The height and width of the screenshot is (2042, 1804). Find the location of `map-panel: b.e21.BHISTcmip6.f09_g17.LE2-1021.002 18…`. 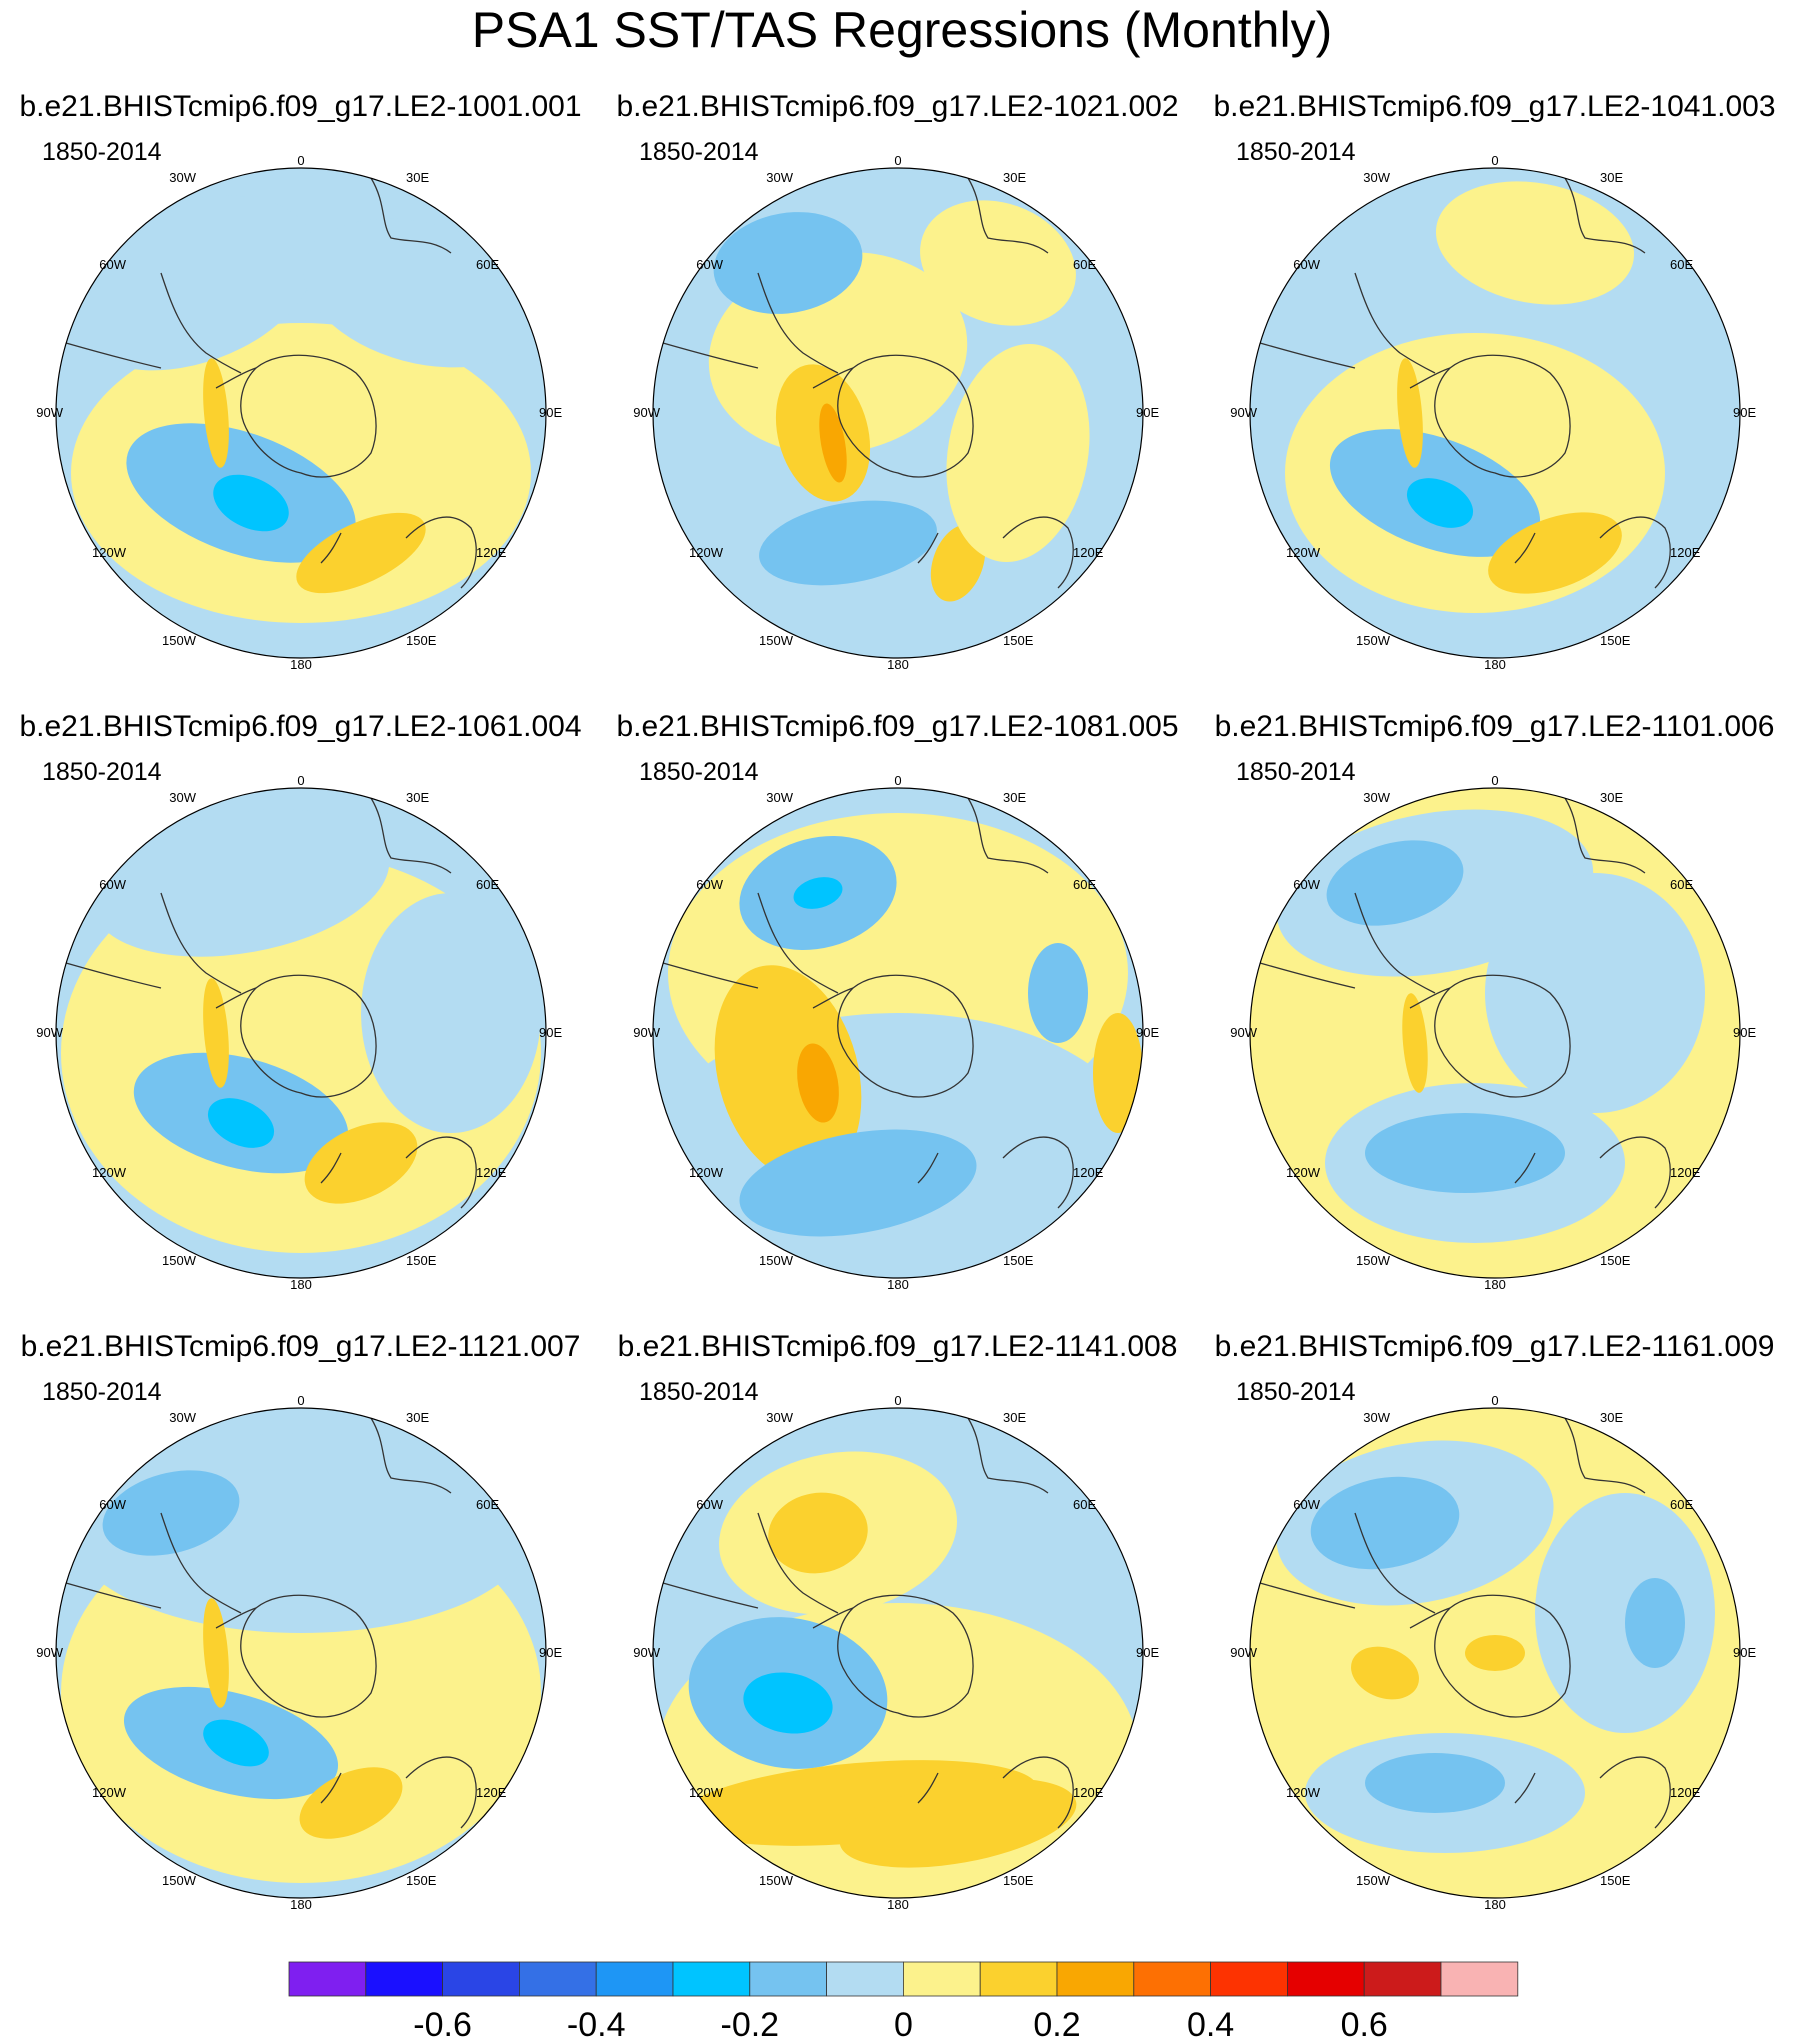

map-panel: b.e21.BHISTcmip6.f09_g17.LE2-1021.002 18… is located at coordinates (897, 400).